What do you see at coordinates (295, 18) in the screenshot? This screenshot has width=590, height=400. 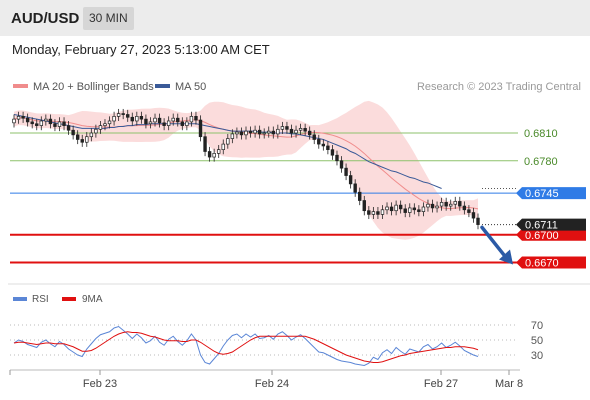 I see `header-bar: AUD/USD 30 MIN` at bounding box center [295, 18].